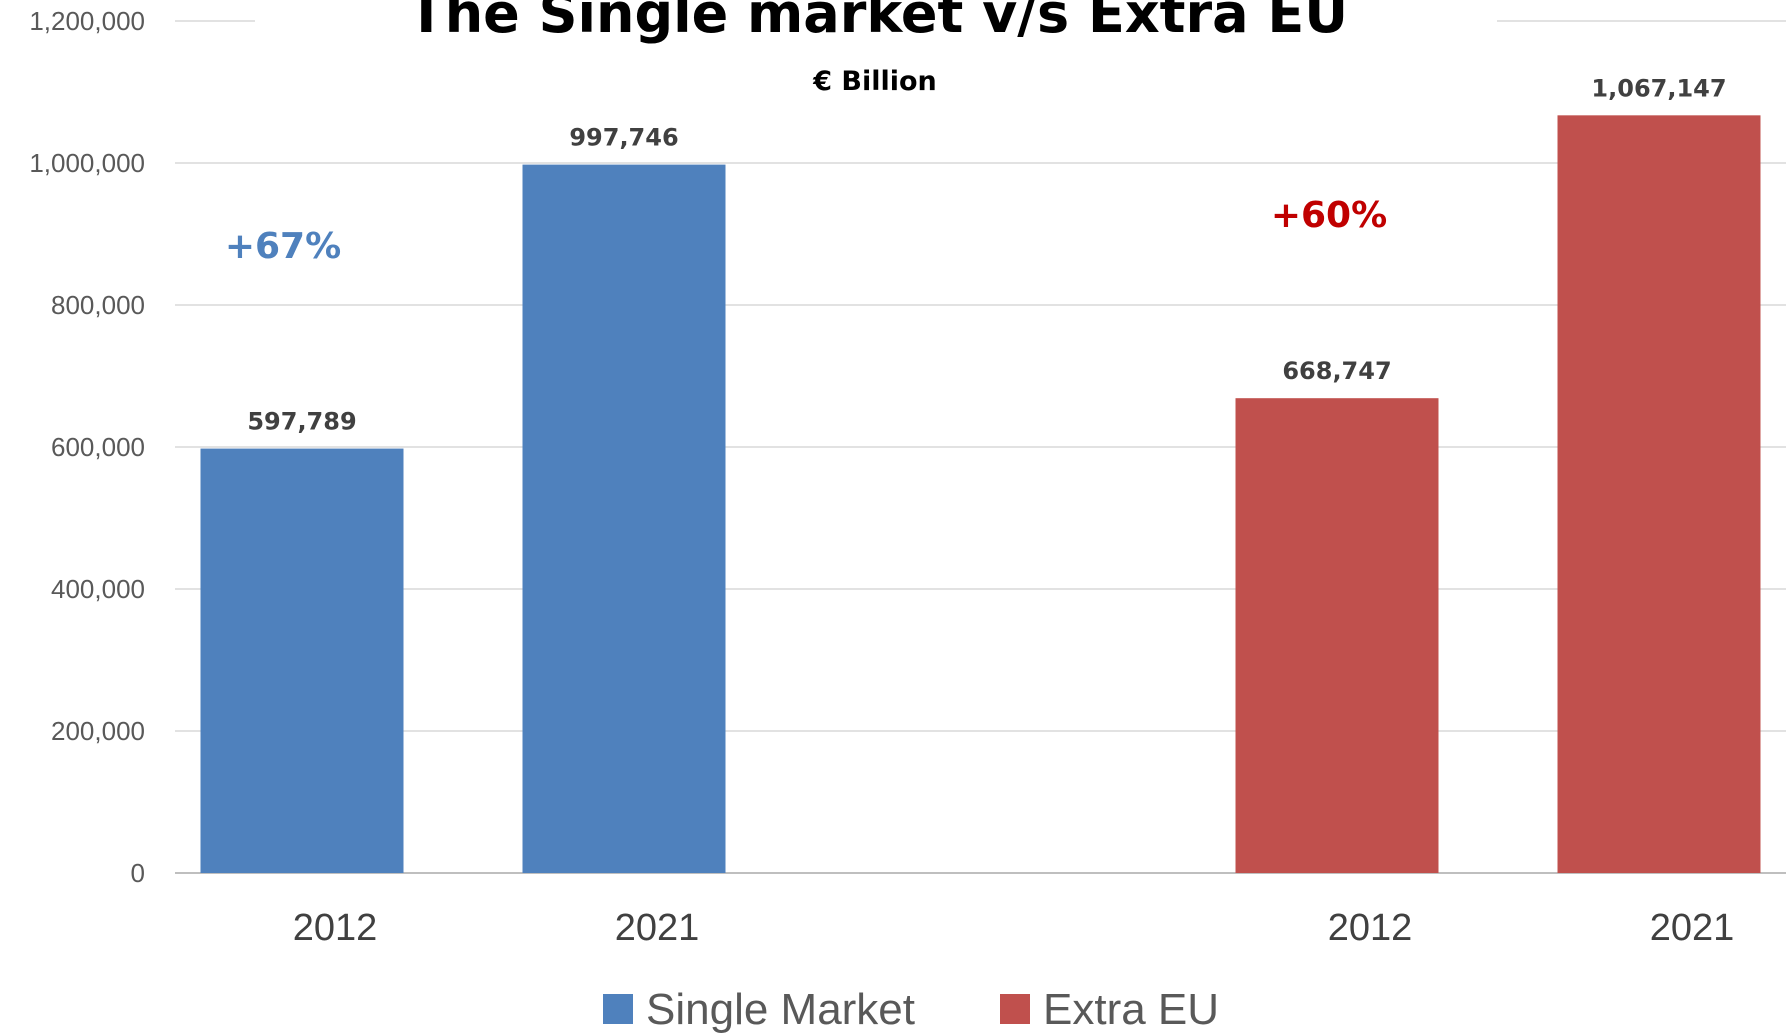  What do you see at coordinates (301, 422) in the screenshot?
I see `data-label: 597,789` at bounding box center [301, 422].